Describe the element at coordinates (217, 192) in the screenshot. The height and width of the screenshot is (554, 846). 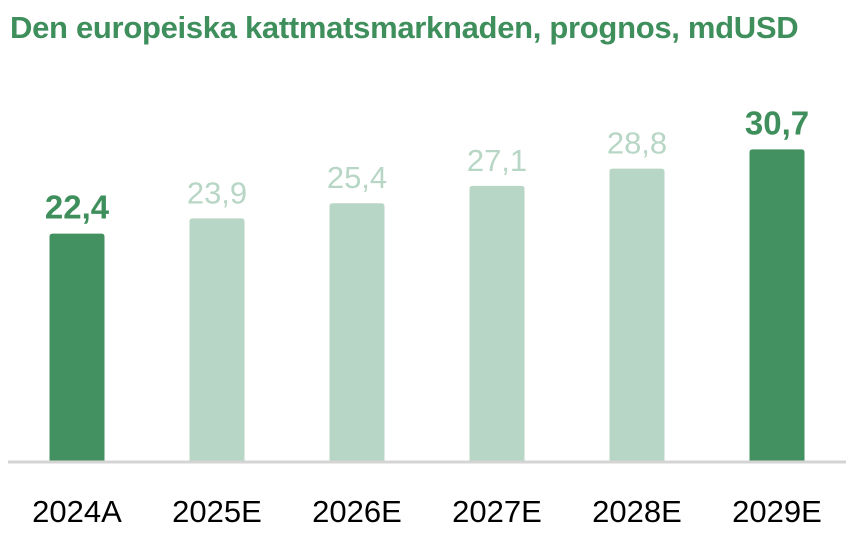
I see `value-label-2025E: 23,9` at that location.